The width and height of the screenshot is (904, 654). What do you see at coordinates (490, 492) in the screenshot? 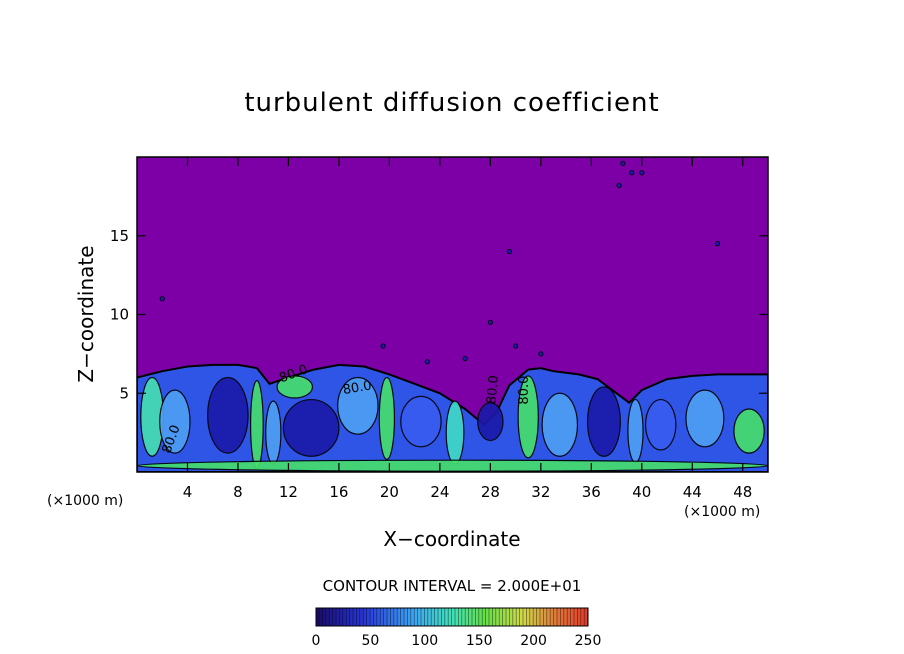
I see `x-tick-label: 28` at bounding box center [490, 492].